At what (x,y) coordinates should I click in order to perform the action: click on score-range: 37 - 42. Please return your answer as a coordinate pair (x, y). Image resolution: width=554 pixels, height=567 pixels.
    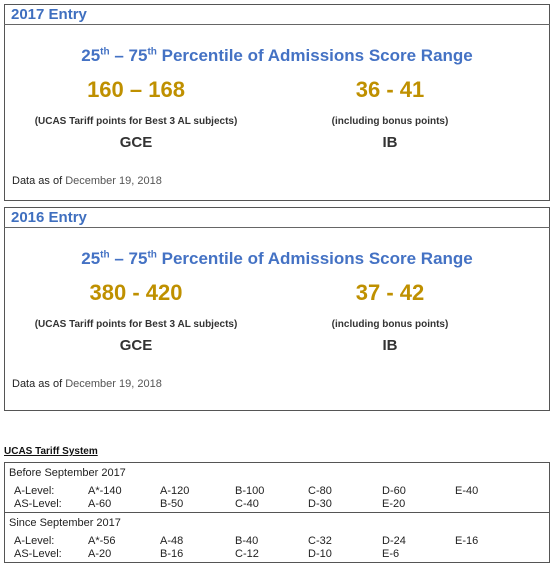
    Looking at the image, I should click on (390, 292).